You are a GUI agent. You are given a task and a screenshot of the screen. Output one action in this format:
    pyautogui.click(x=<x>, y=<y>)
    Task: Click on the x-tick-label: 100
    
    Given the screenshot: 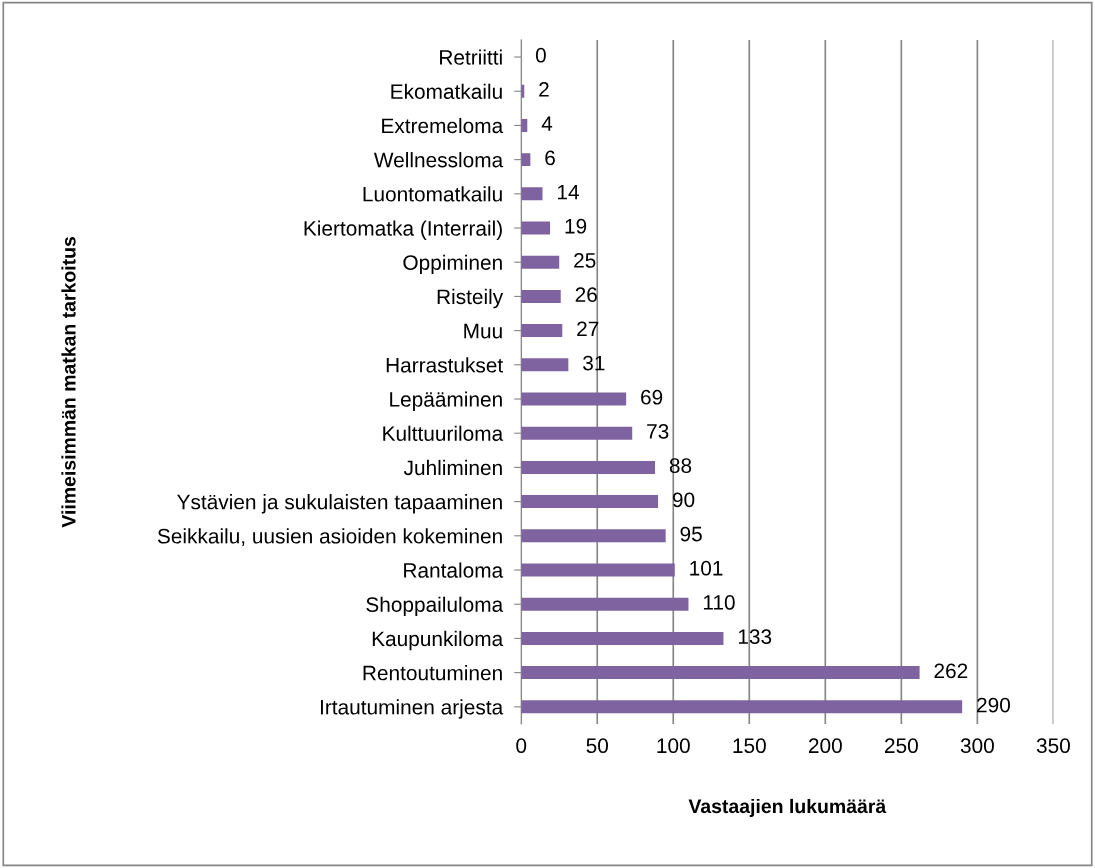 What is the action you would take?
    pyautogui.click(x=673, y=746)
    